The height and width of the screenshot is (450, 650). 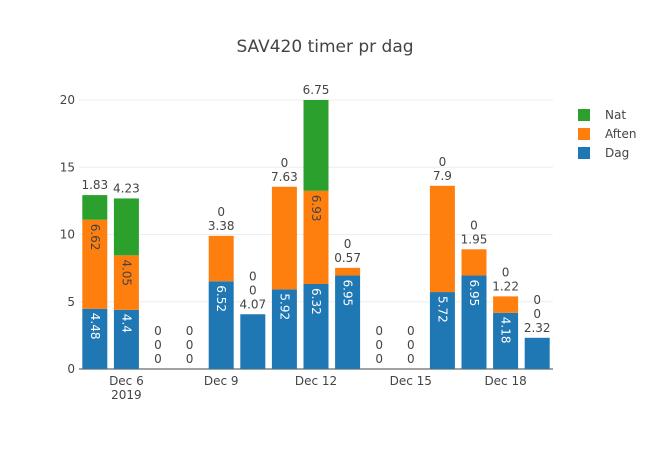 I want to click on x-tick-label: Dec 15, so click(x=411, y=381).